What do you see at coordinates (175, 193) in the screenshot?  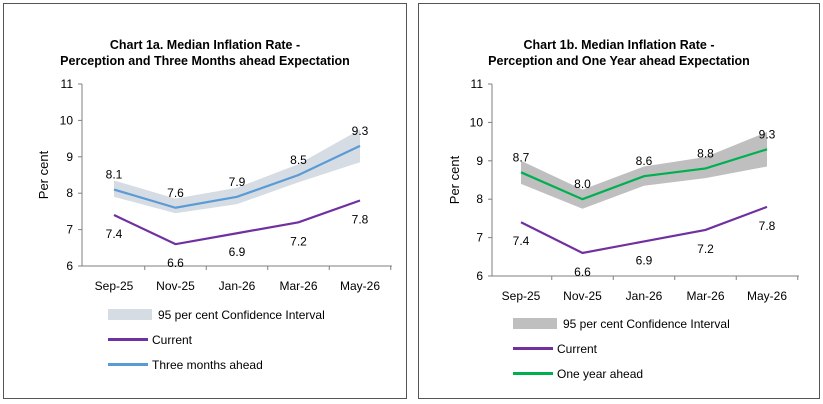 I see `data-label: 7.6` at bounding box center [175, 193].